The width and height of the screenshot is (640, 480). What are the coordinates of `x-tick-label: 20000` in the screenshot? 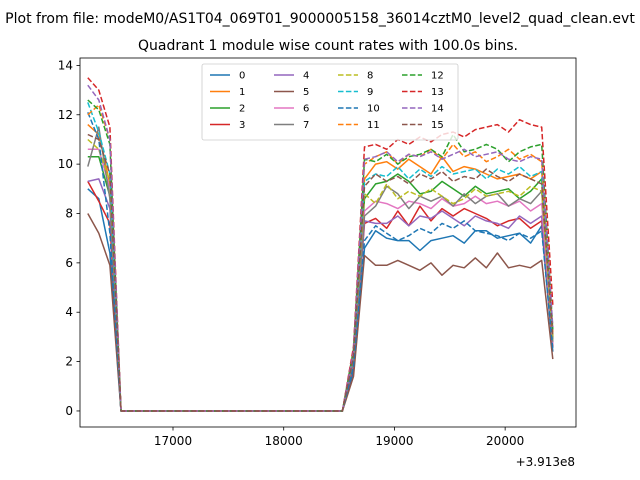 It's located at (505, 441).